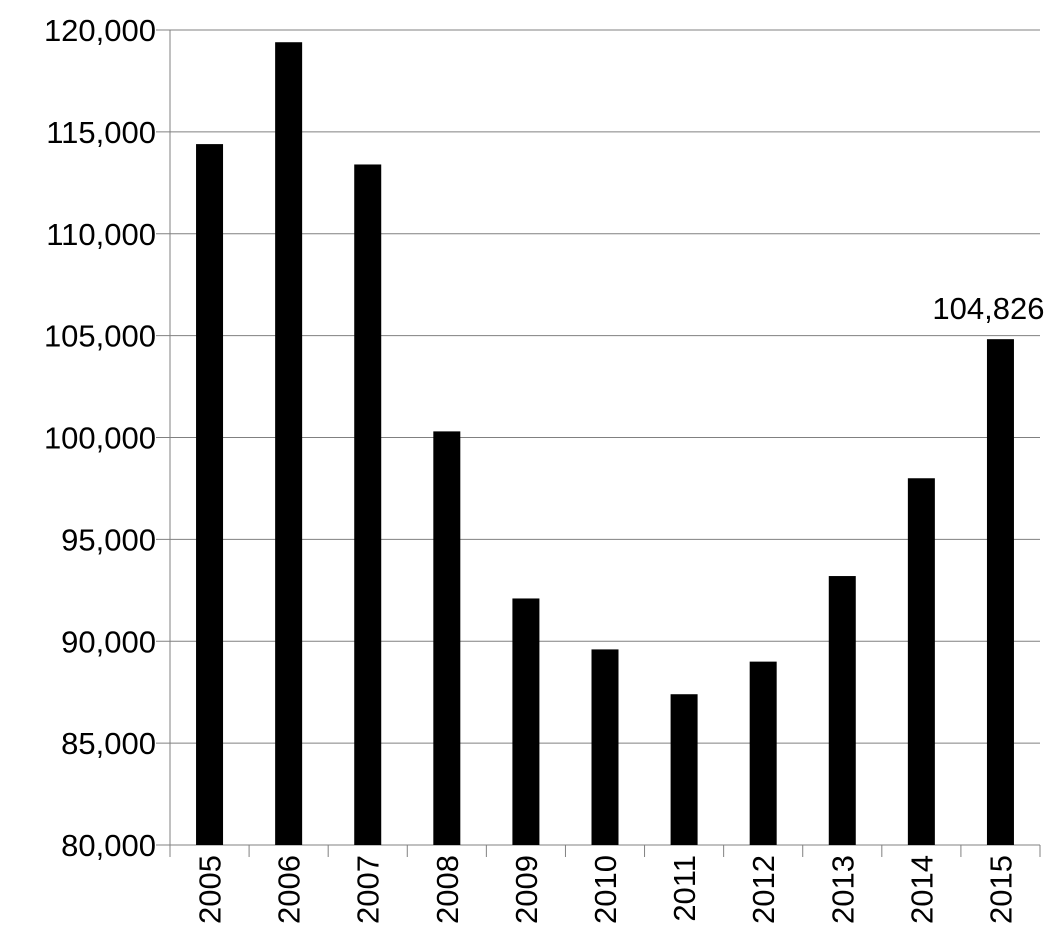 The width and height of the screenshot is (1057, 945). What do you see at coordinates (763, 889) in the screenshot?
I see `x-tick-label: 2012` at bounding box center [763, 889].